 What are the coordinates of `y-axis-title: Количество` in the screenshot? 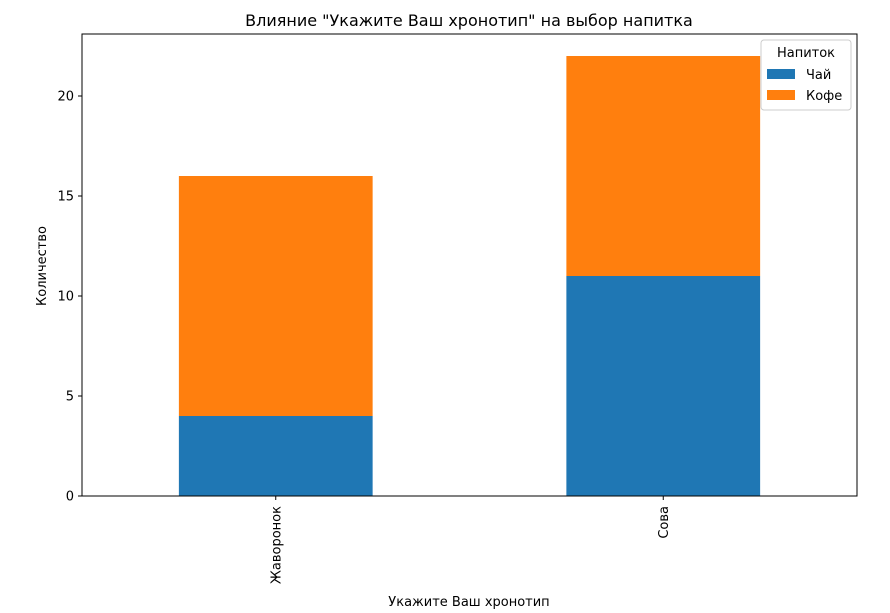 It's located at (42, 266).